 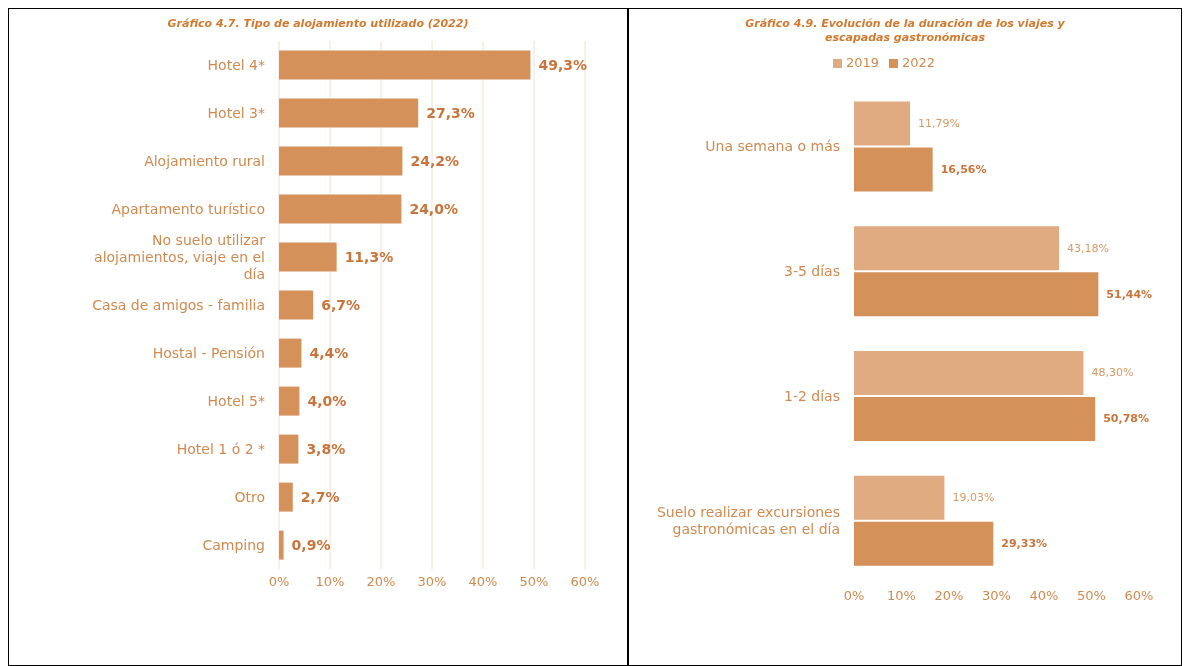 What do you see at coordinates (329, 353) in the screenshot?
I see `data-label: 4,4%` at bounding box center [329, 353].